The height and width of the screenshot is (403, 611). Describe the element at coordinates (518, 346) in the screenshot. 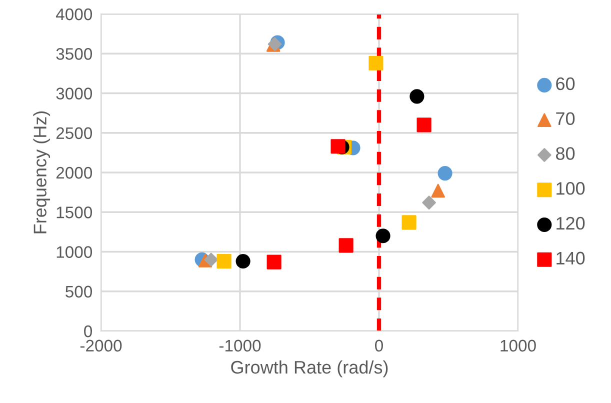

I see `x-tick-label: 1000` at that location.